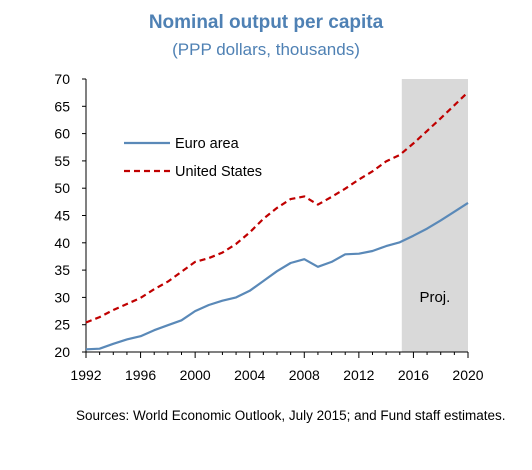  What do you see at coordinates (140, 375) in the screenshot?
I see `x-tick-label: 1996` at bounding box center [140, 375].